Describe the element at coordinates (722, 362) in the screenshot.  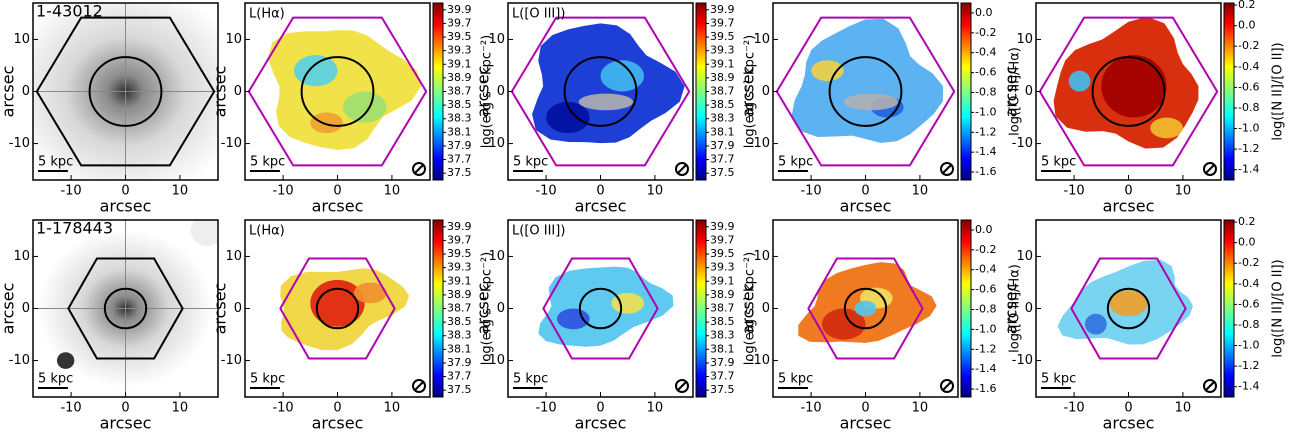
I see `colorbar-tick-label: 37.9` at that location.